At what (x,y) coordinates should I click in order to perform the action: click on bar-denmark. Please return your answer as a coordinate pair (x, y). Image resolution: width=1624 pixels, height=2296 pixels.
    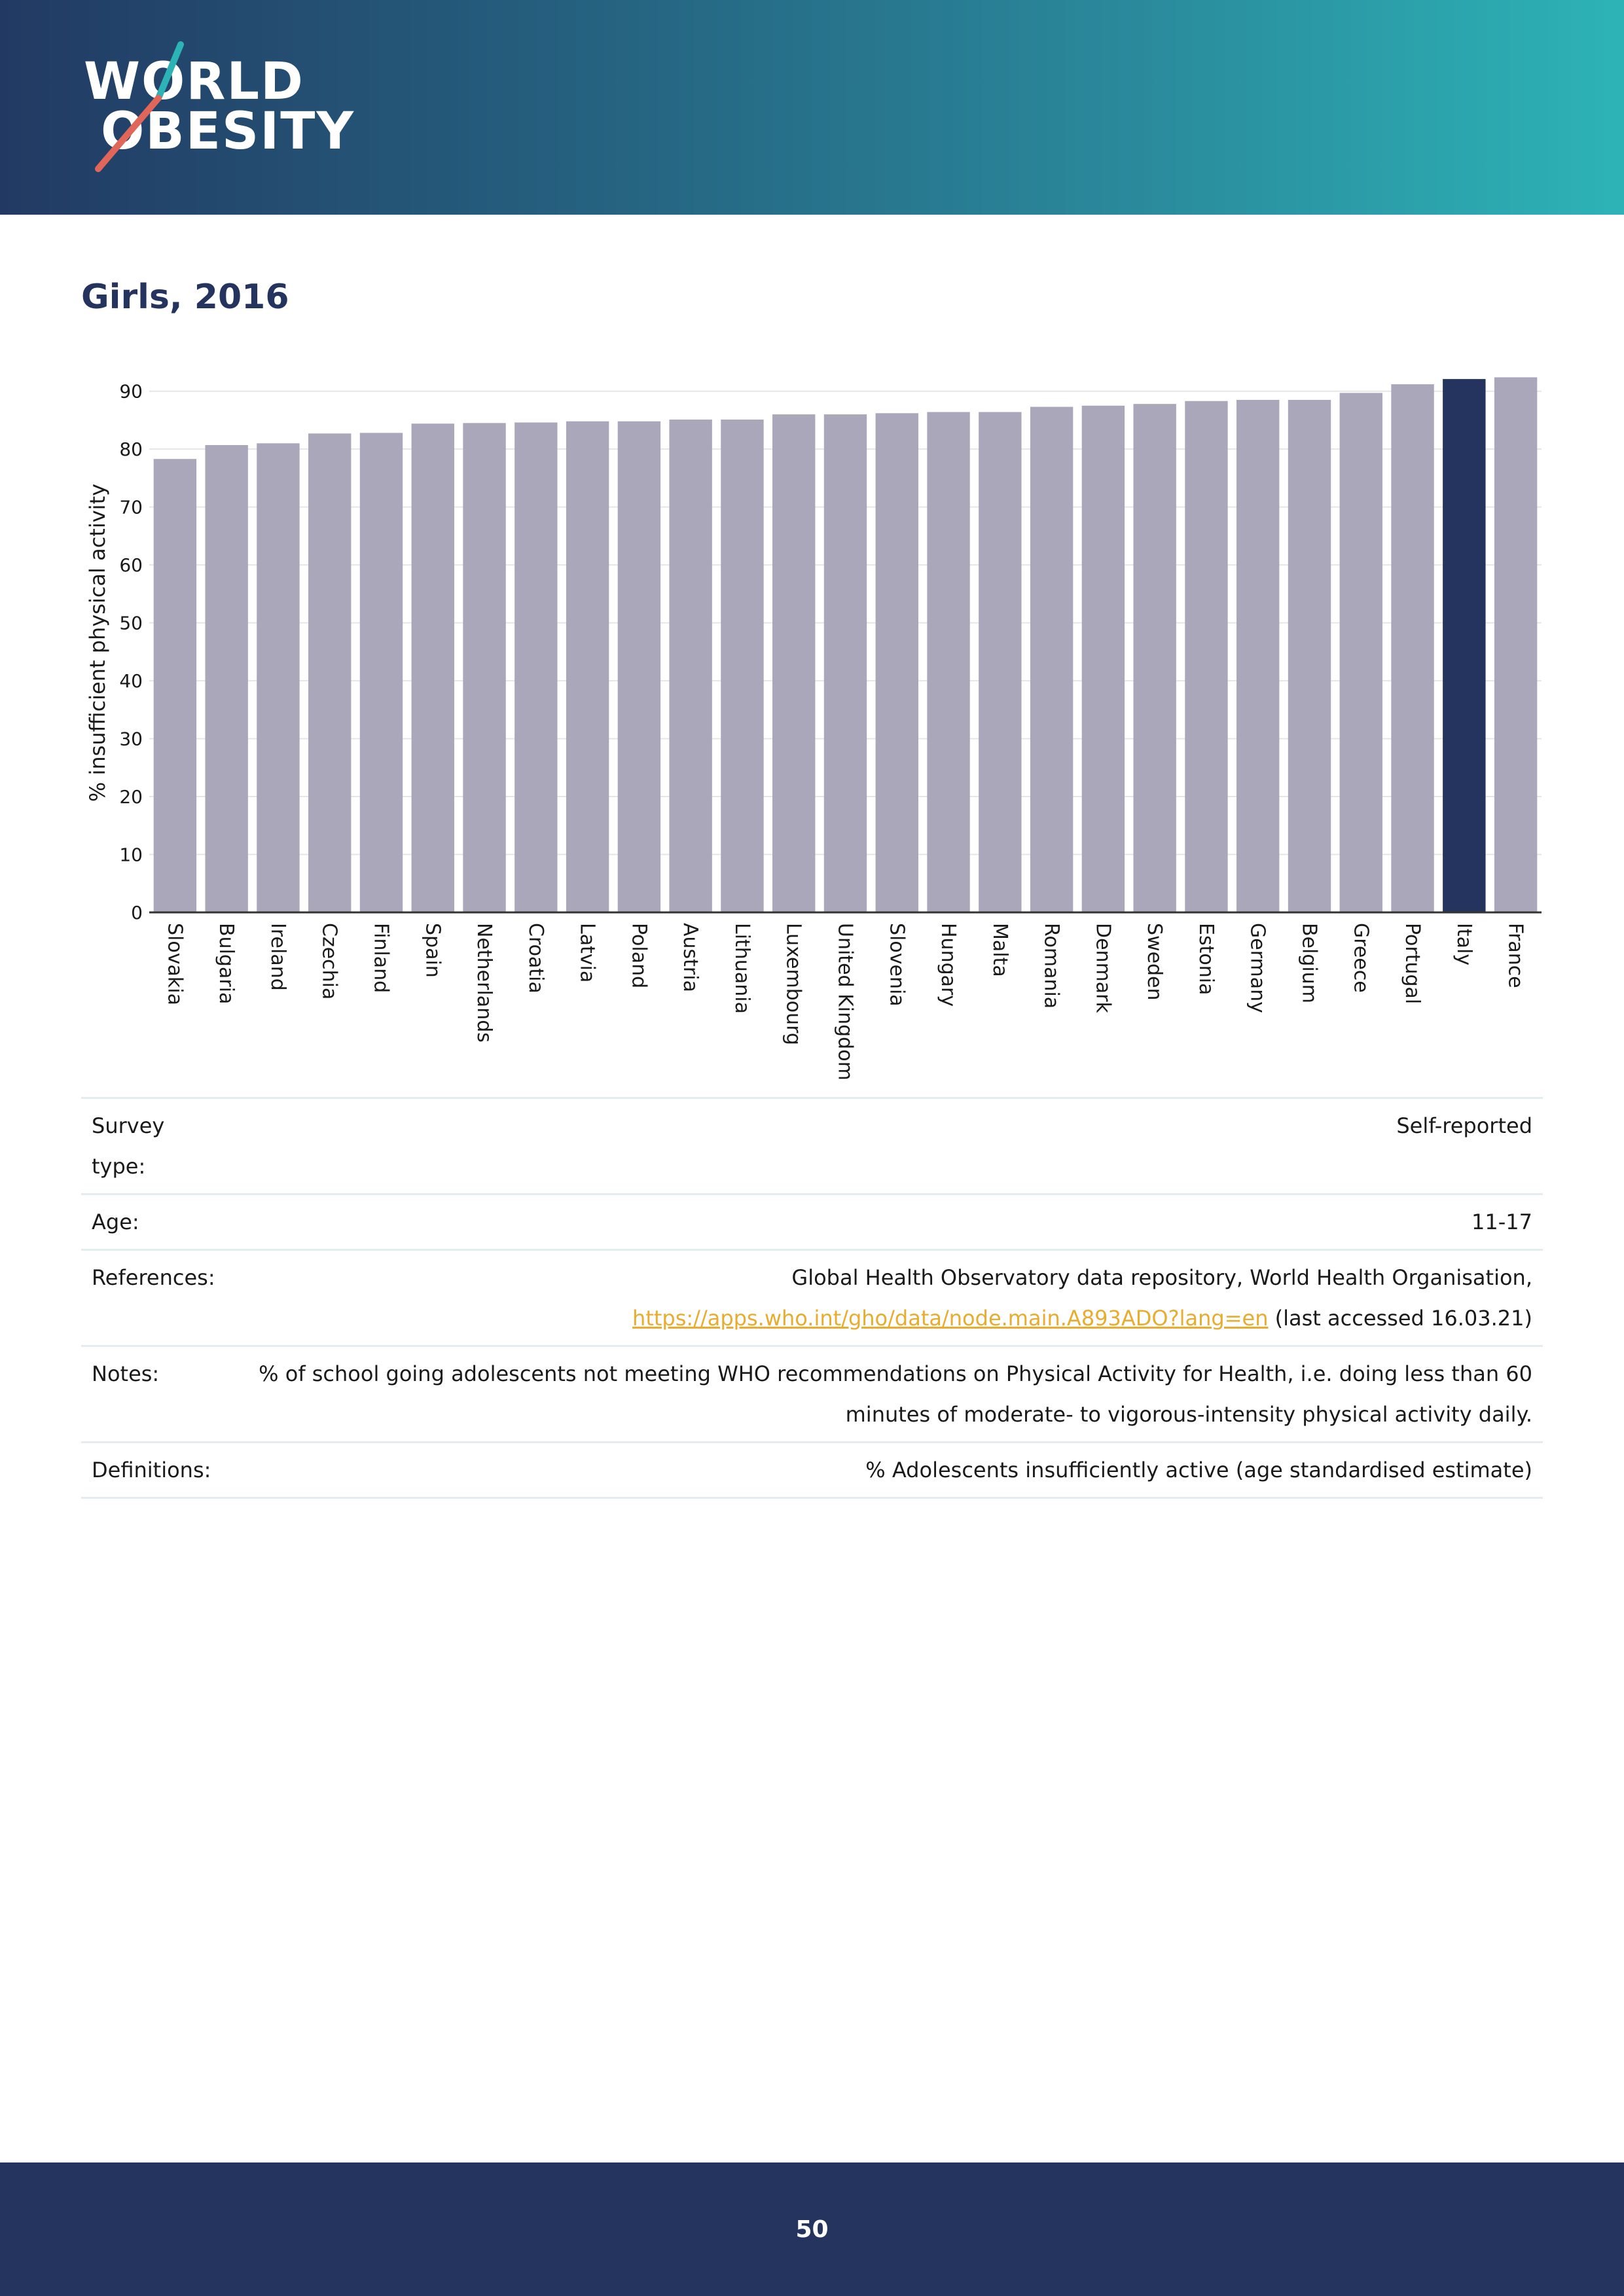
    Looking at the image, I should click on (1103, 658).